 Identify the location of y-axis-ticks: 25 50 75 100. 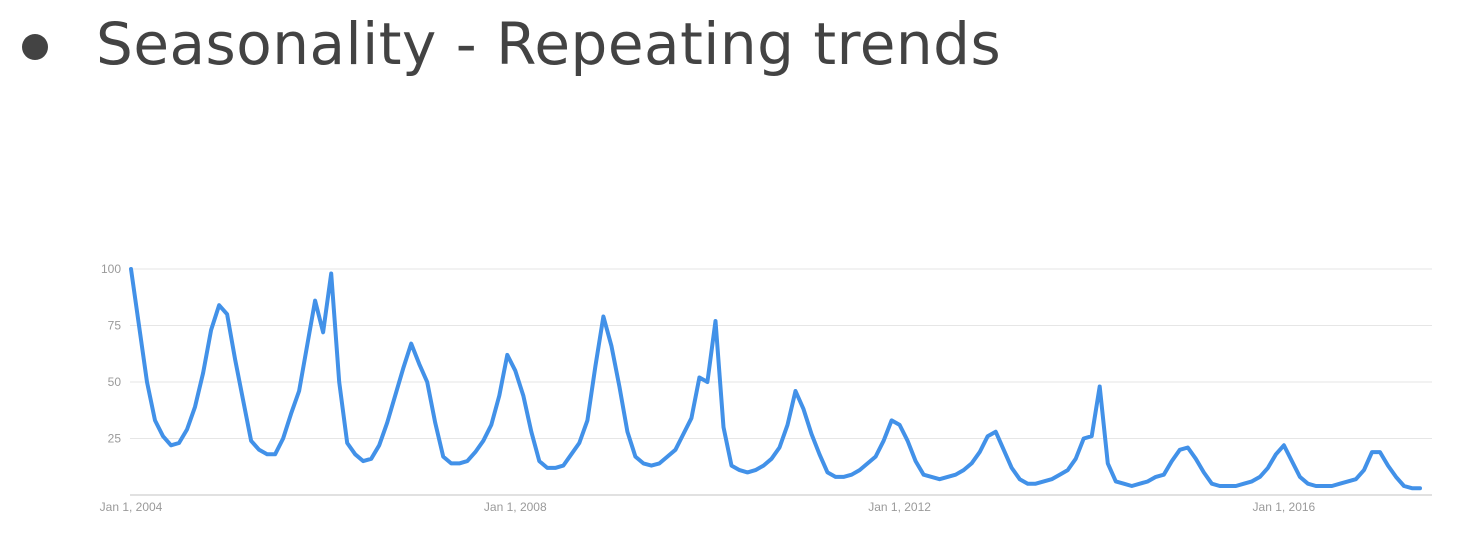
(111, 354).